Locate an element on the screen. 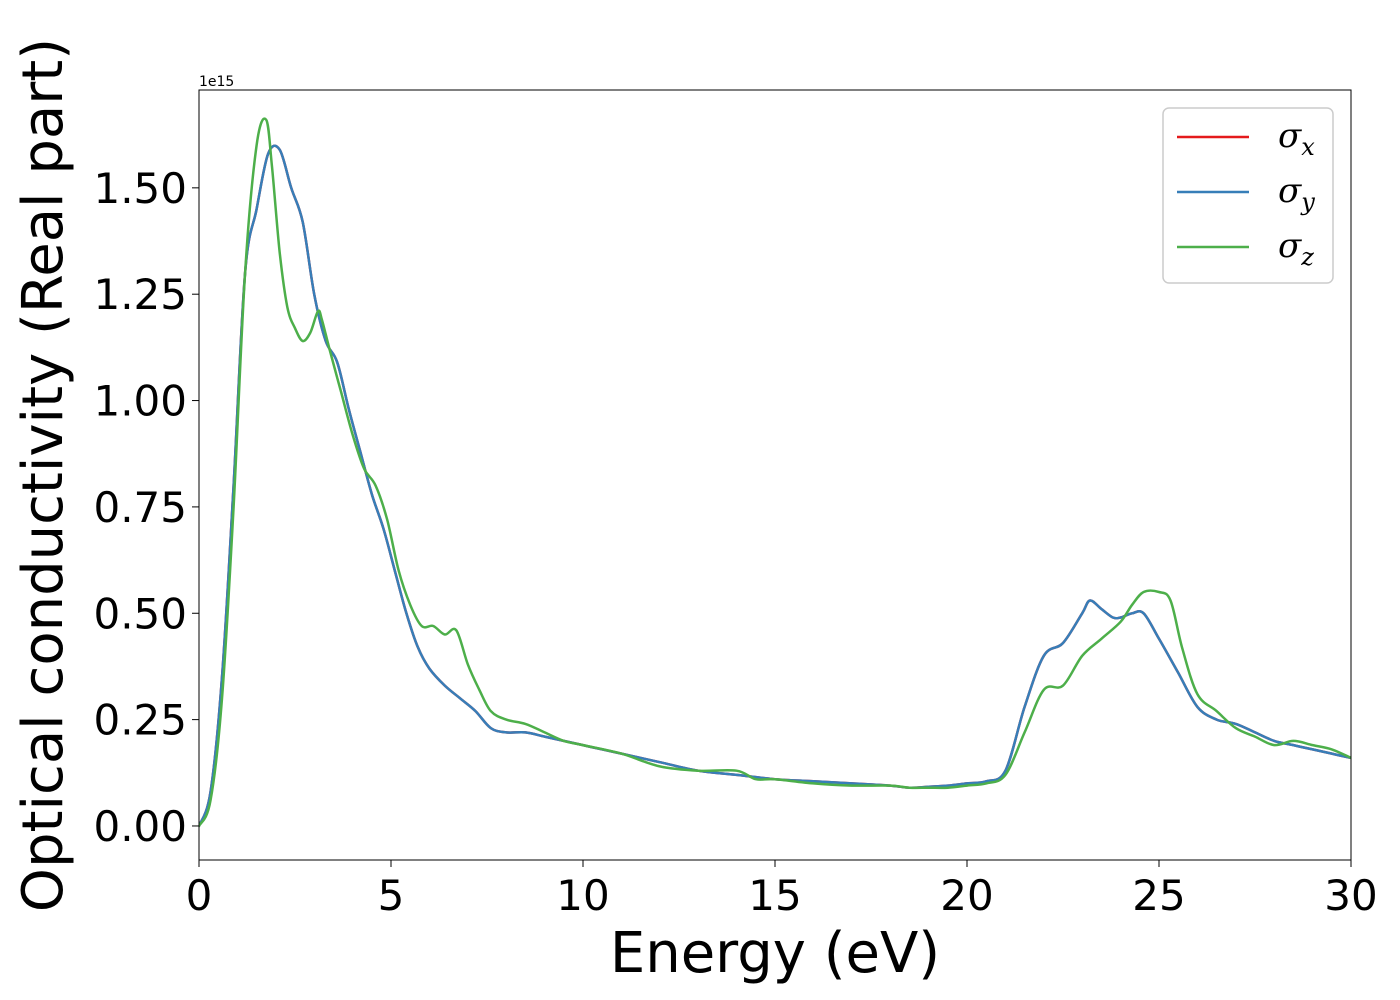 This screenshot has height=1000, width=1400. y-offset-text: 1e15 is located at coordinates (216, 82).